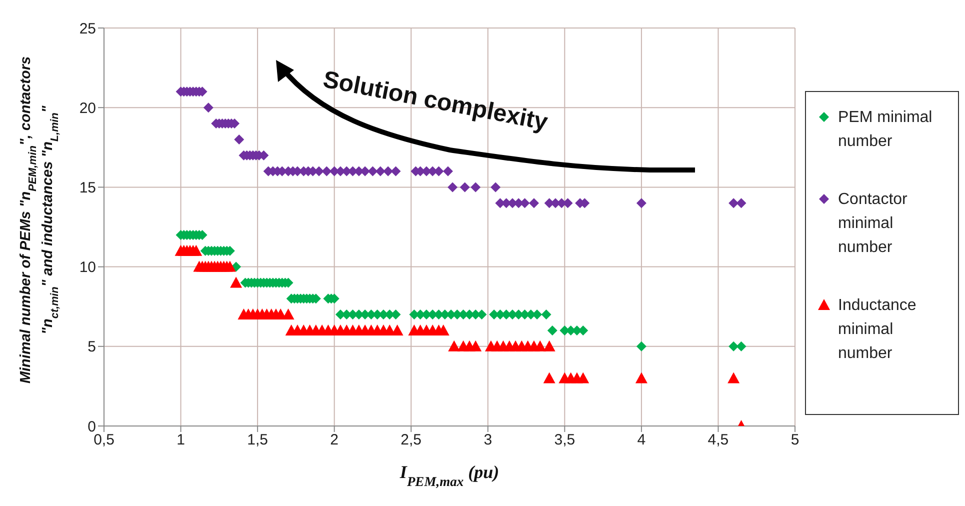  What do you see at coordinates (87, 188) in the screenshot?
I see `y-tick-label: 15` at bounding box center [87, 188].